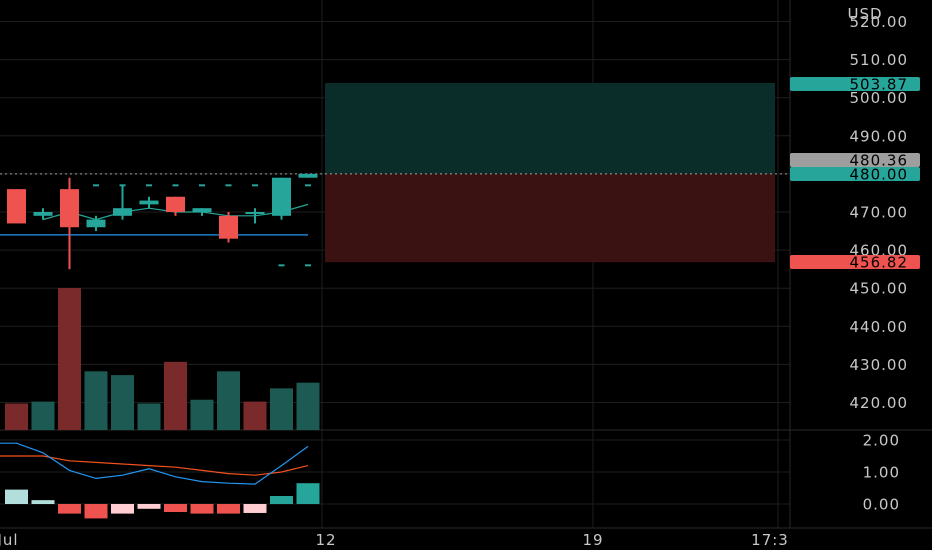  Describe the element at coordinates (879, 136) in the screenshot. I see `price-tick-label: 490.00` at that location.